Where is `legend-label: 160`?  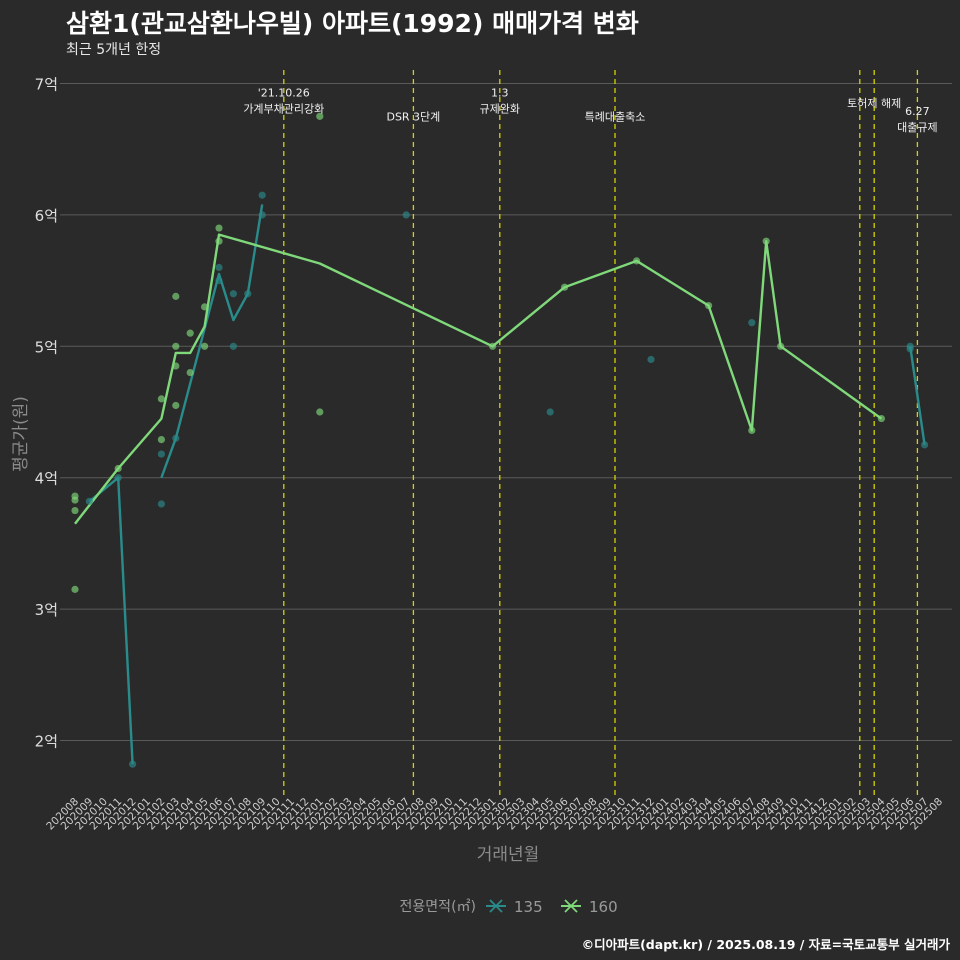 legend-label: 160 is located at coordinates (603, 907).